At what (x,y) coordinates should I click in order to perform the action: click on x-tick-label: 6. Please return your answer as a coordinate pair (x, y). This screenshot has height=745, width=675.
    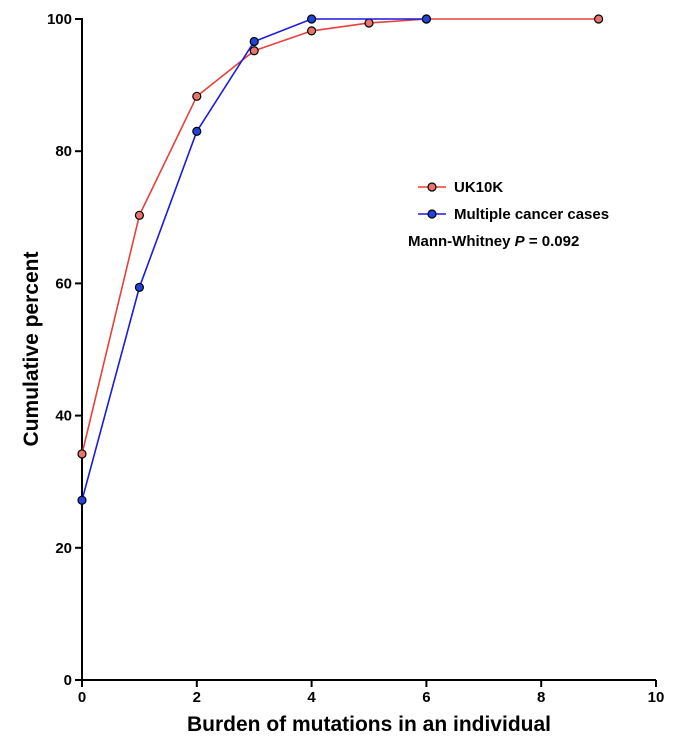
    Looking at the image, I should click on (426, 697).